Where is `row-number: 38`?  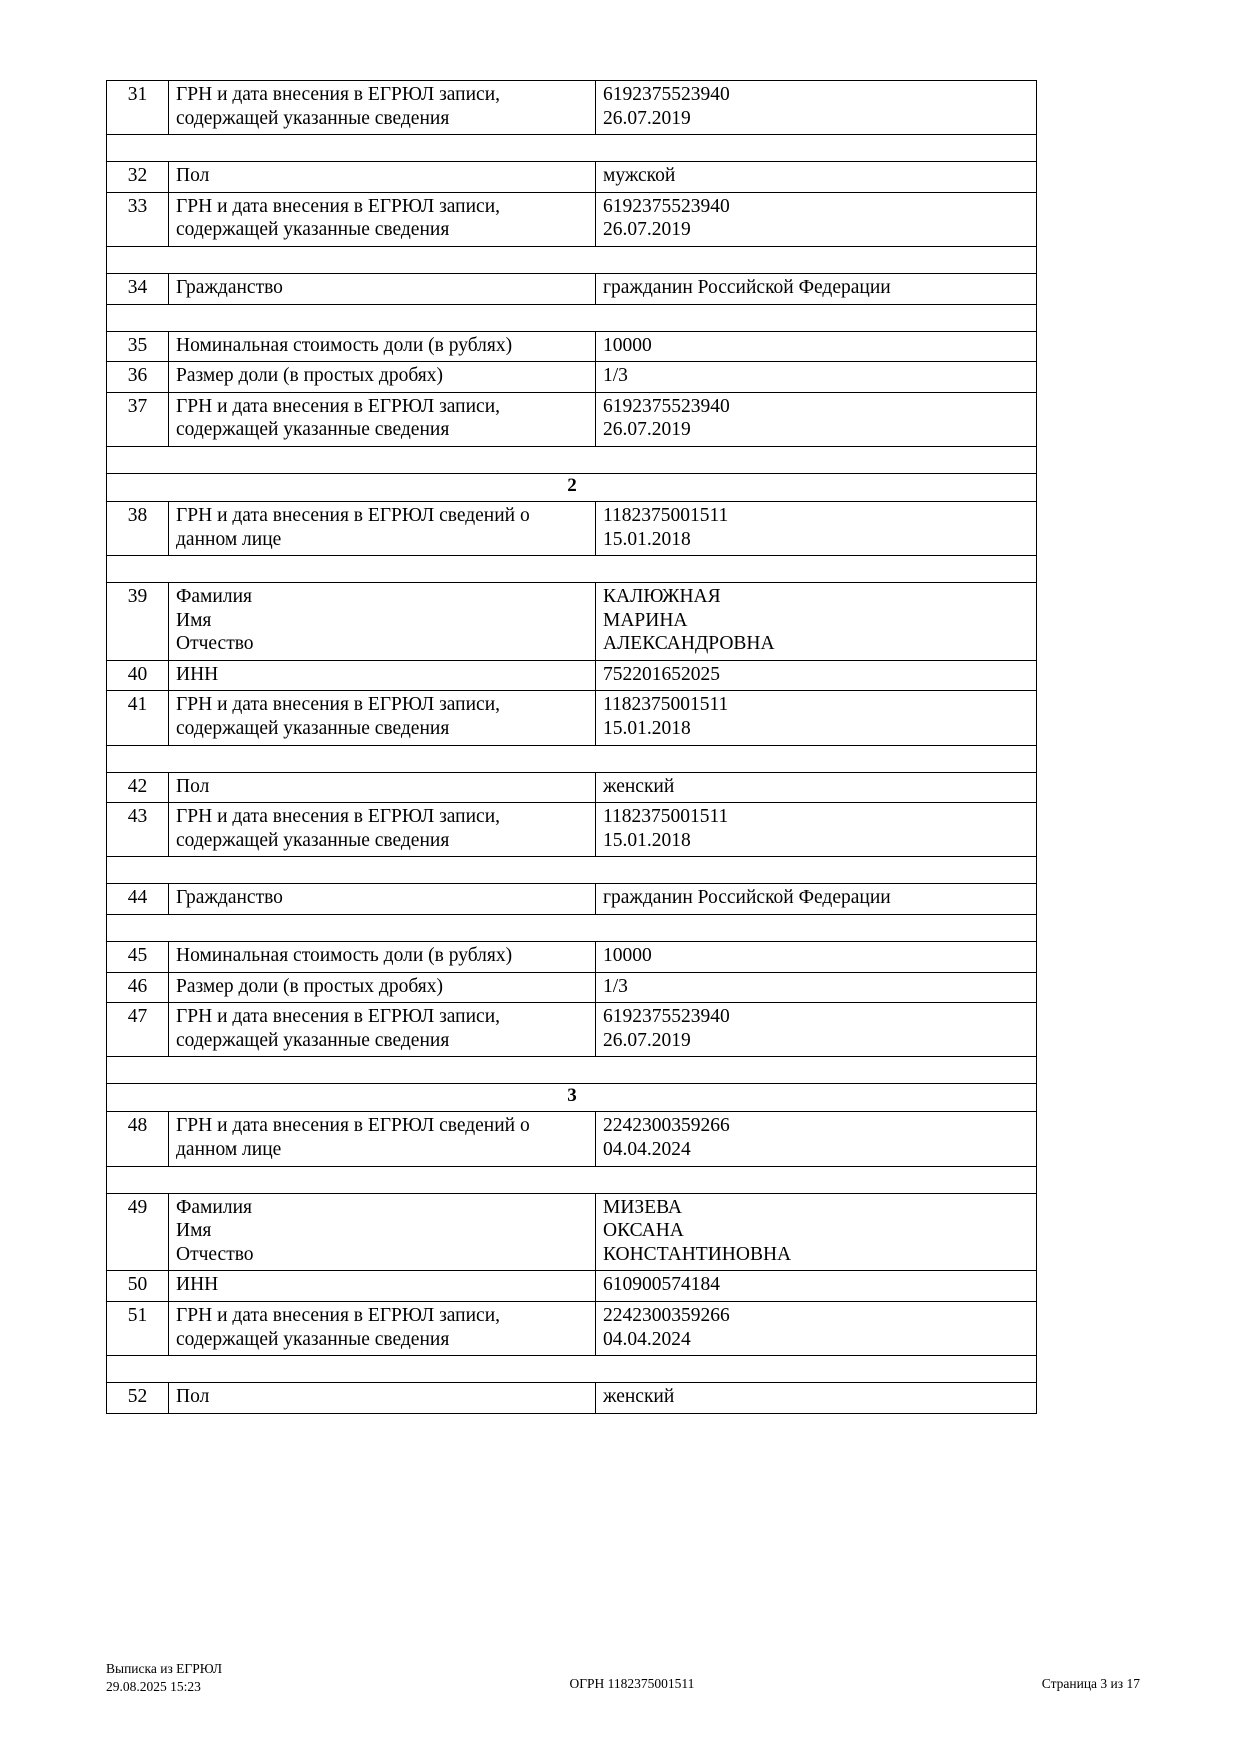
row-number: 38 is located at coordinates (137, 528).